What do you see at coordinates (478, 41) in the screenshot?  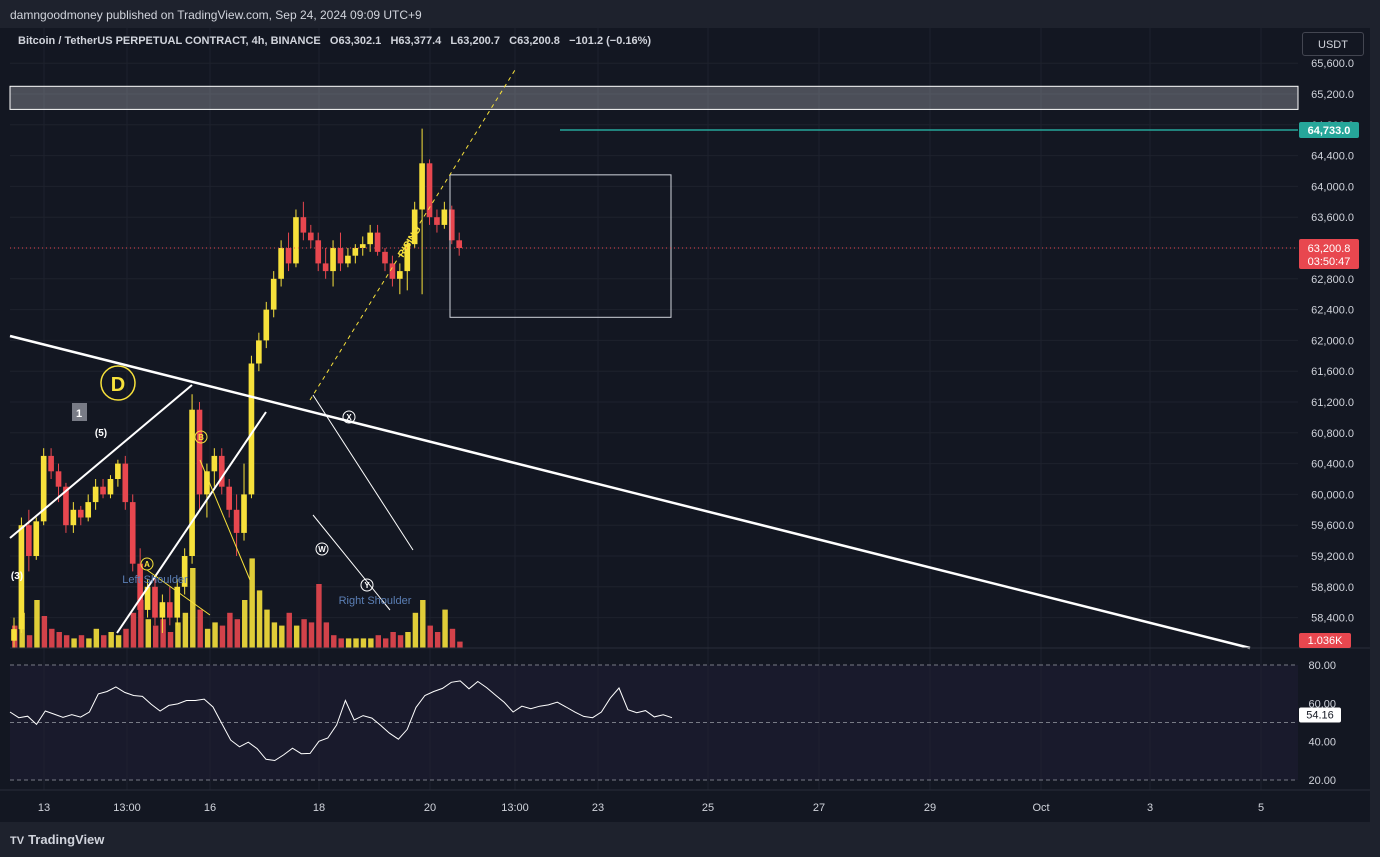 I see `low-value: 63,200.7` at bounding box center [478, 41].